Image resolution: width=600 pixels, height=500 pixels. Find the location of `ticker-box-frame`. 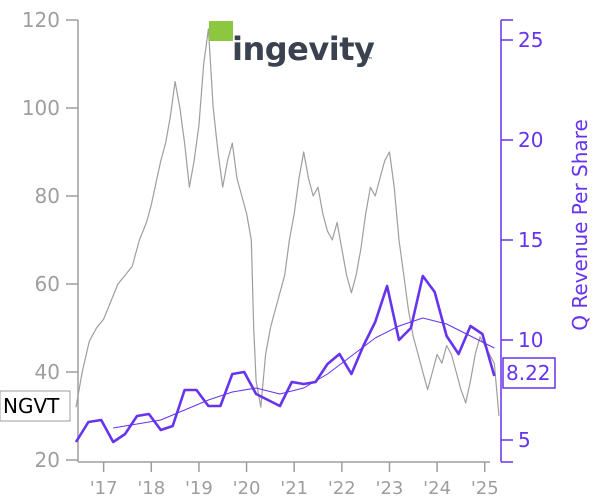

ticker-box-frame is located at coordinates (35, 406).